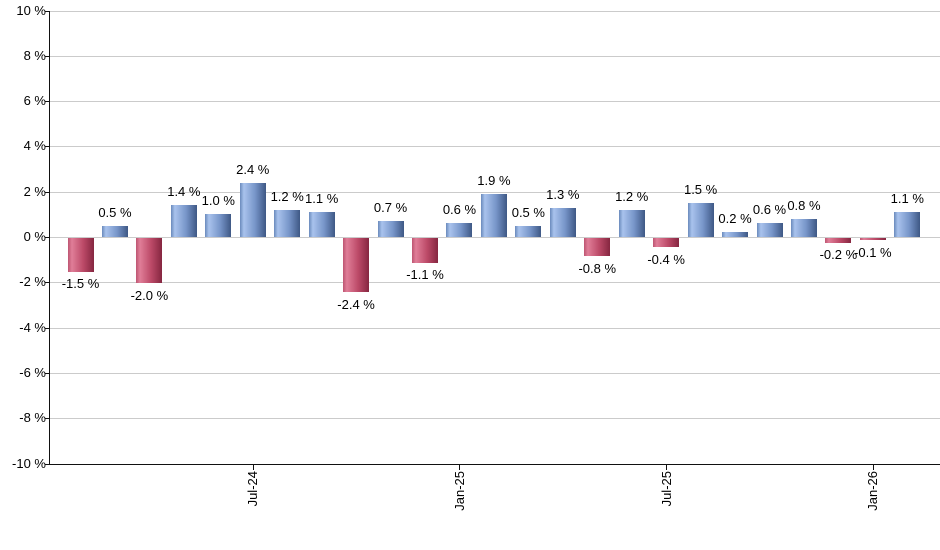 This screenshot has width=940, height=550. I want to click on bar-value-label: -0.2 %, so click(838, 255).